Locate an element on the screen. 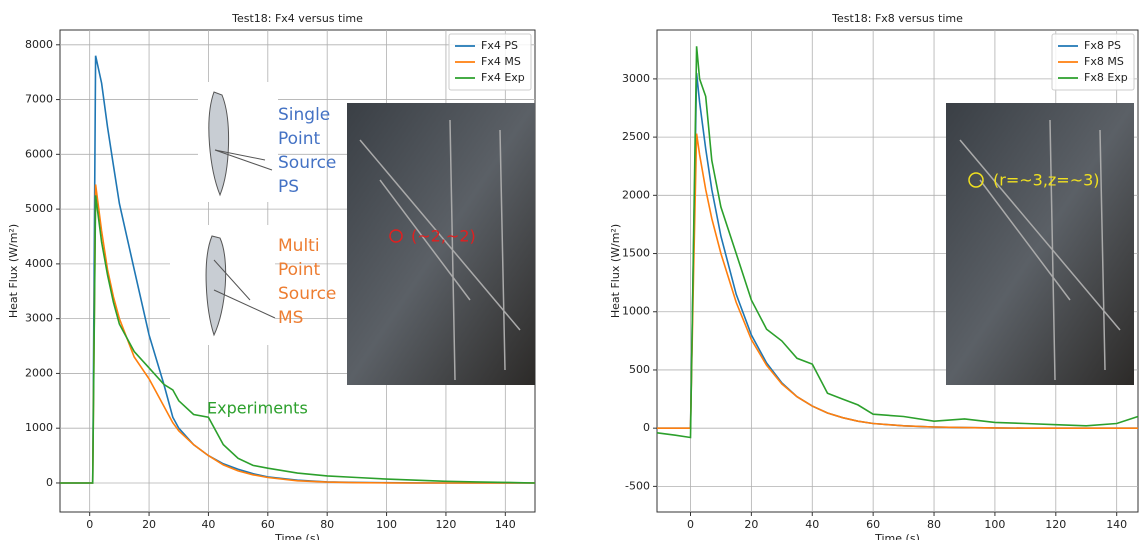 This screenshot has width=1141, height=540. annotation: PS is located at coordinates (288, 187).